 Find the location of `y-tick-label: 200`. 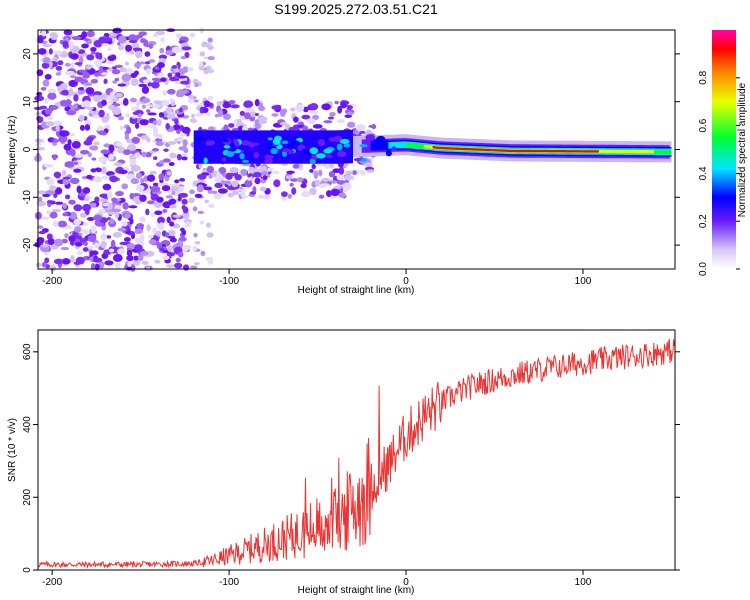

y-tick-label: 200 is located at coordinates (27, 496).